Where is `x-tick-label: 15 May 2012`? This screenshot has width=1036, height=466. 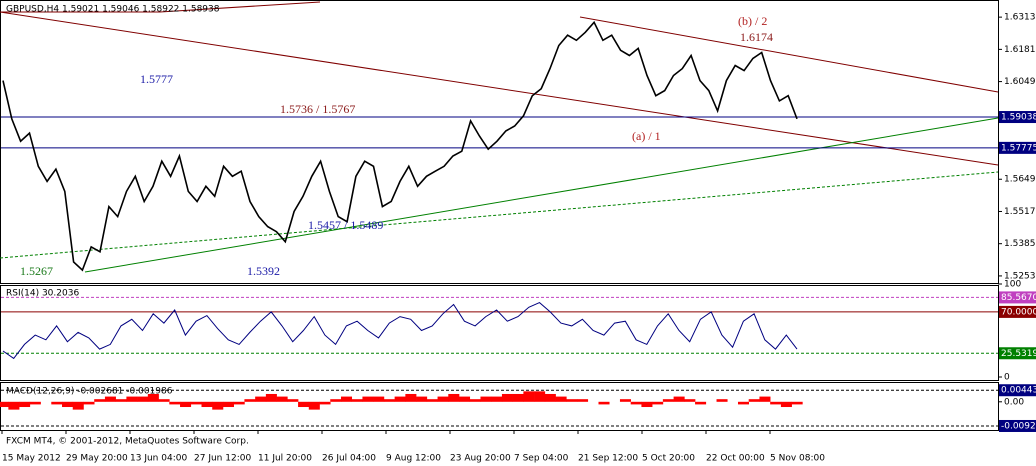 x-tick-label: 15 May 2012 is located at coordinates (31, 459).